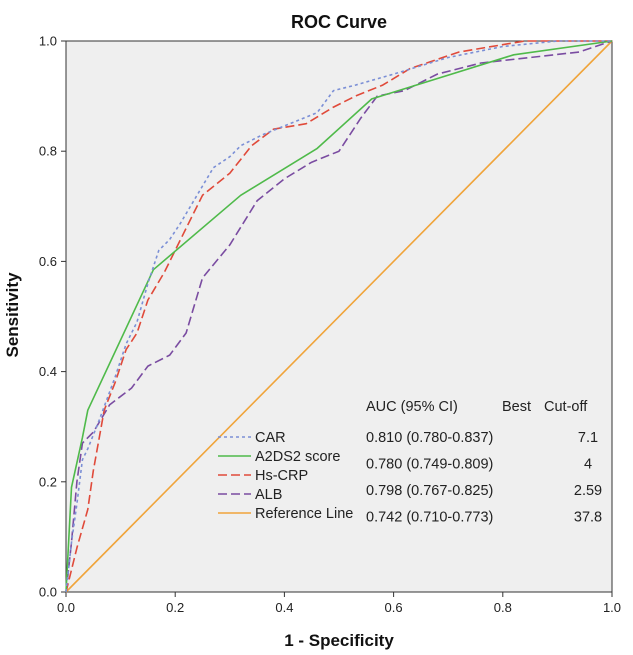 The width and height of the screenshot is (633, 655). Describe the element at coordinates (588, 465) in the screenshot. I see `table-cutoff-value: 4` at that location.